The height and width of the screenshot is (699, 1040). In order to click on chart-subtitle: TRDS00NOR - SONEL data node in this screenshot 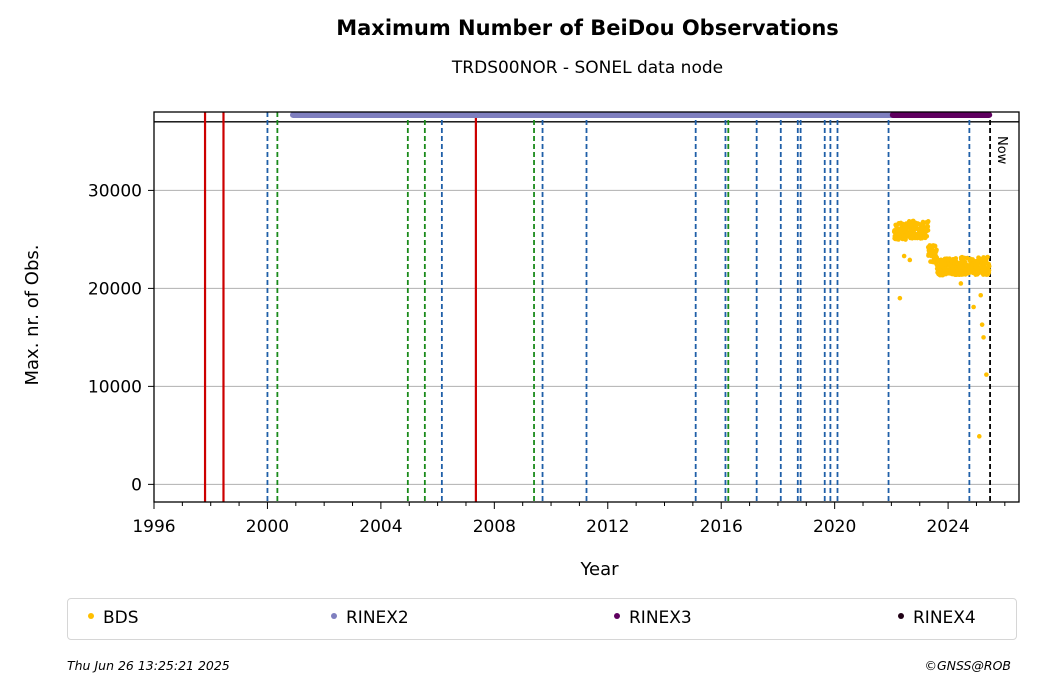, I will do `click(587, 68)`.